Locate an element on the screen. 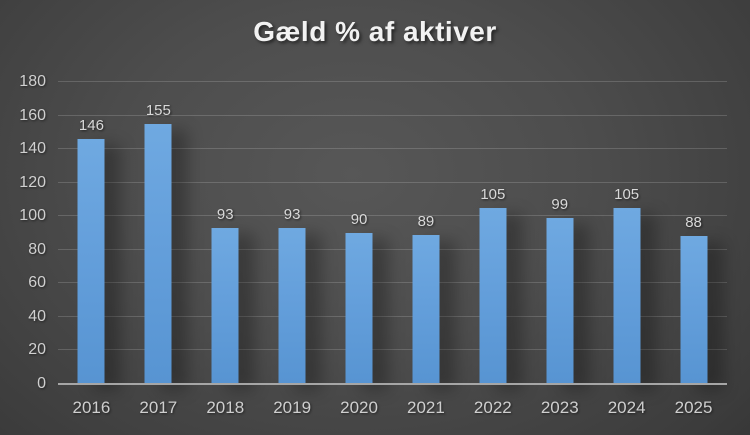  chart-title: Gæld % af aktiver is located at coordinates (375, 31).